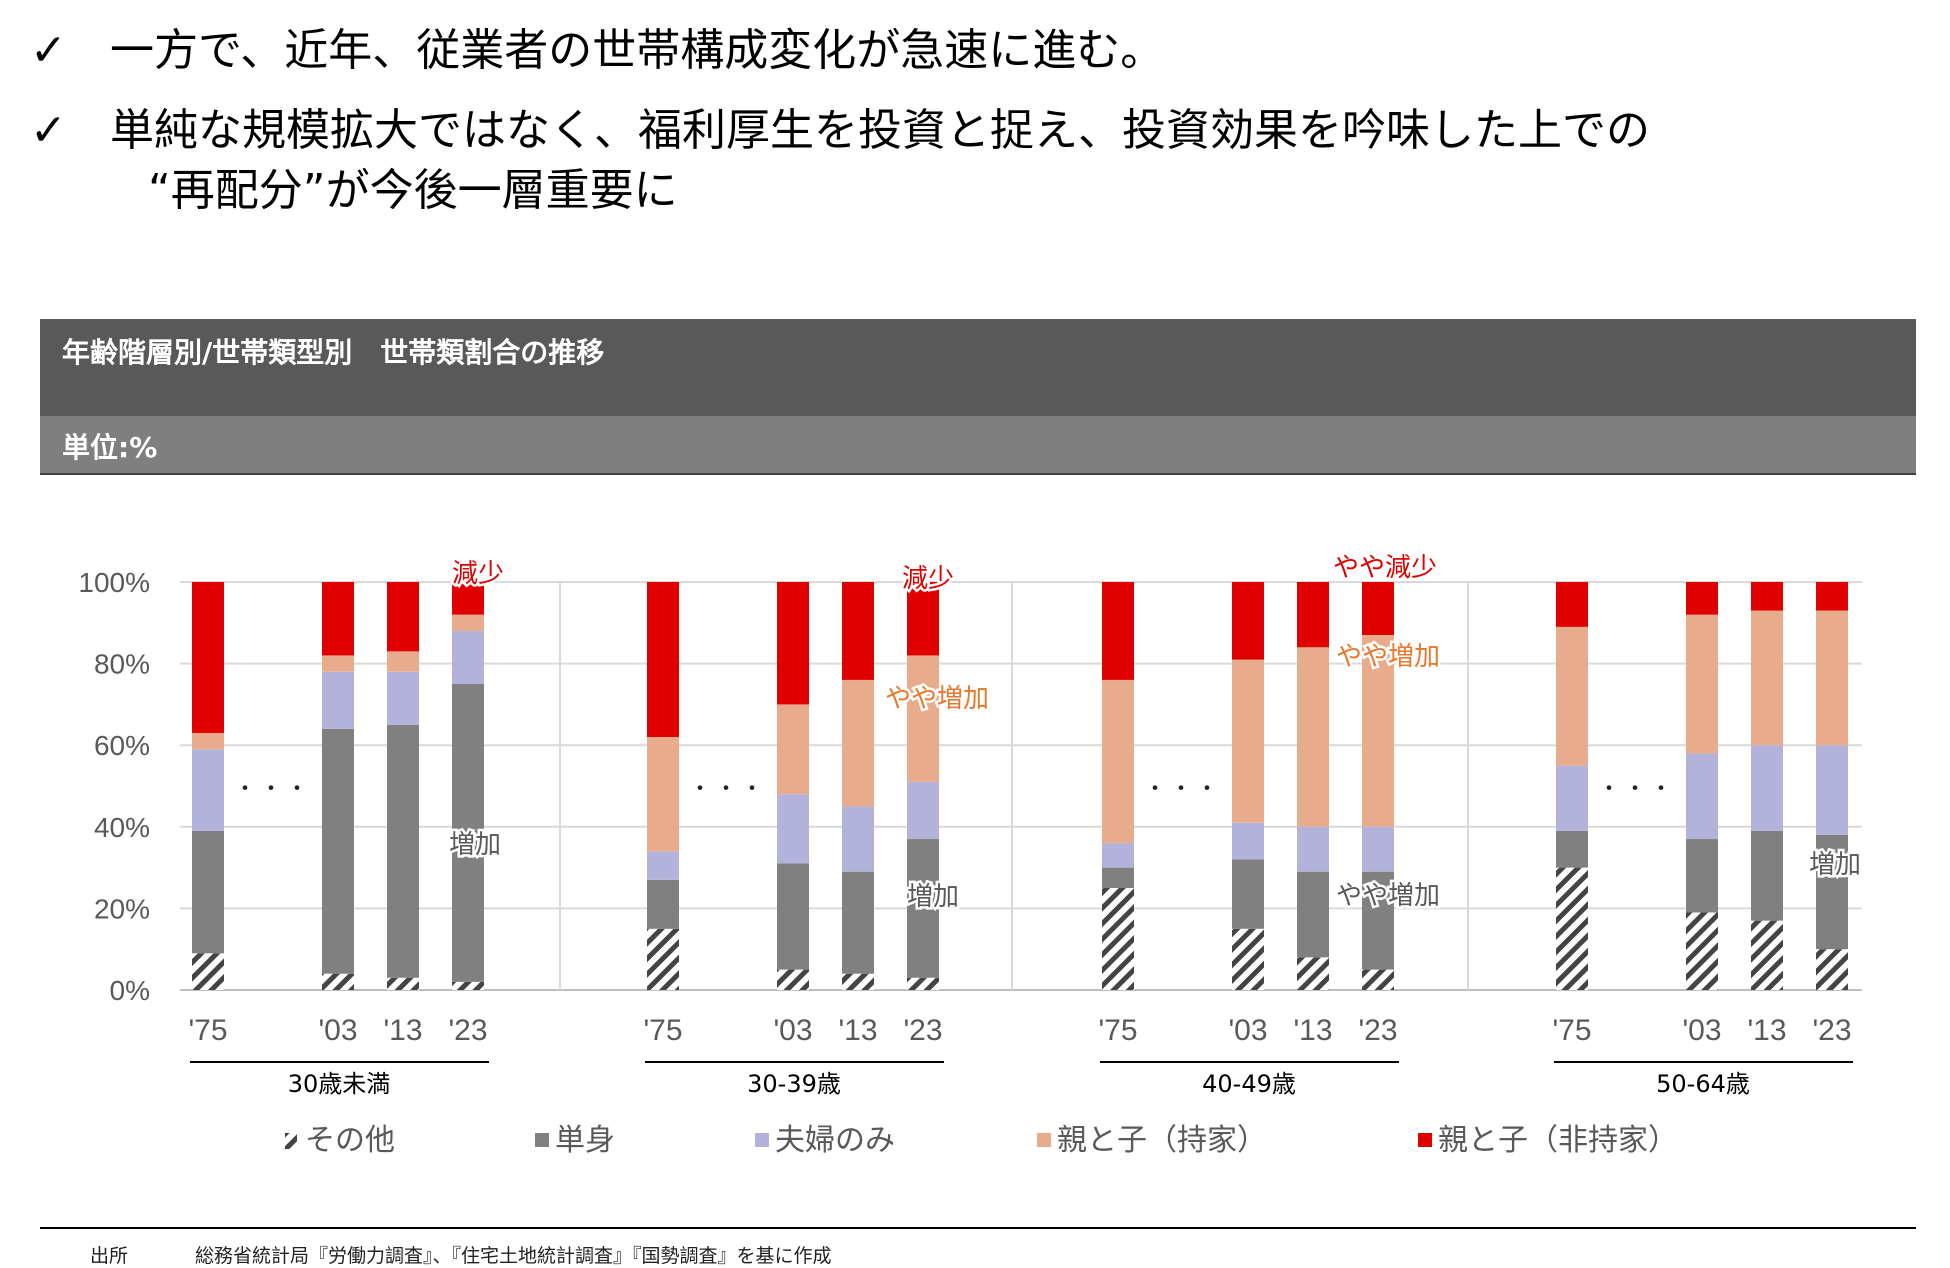 This screenshot has height=1268, width=1950. I want to click on bullet-text: “再配分”が今後一層重要に, so click(413, 190).